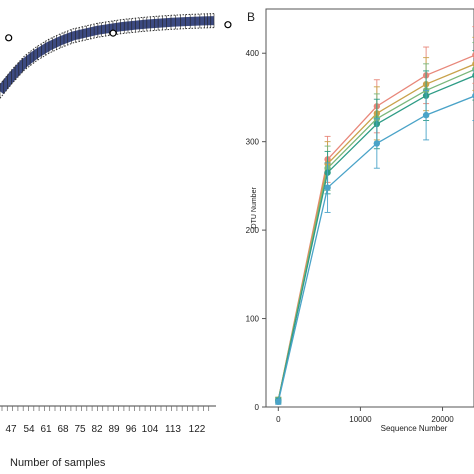  Describe the element at coordinates (254, 208) in the screenshot. I see `right-y-axis-title: OTU Number` at that location.